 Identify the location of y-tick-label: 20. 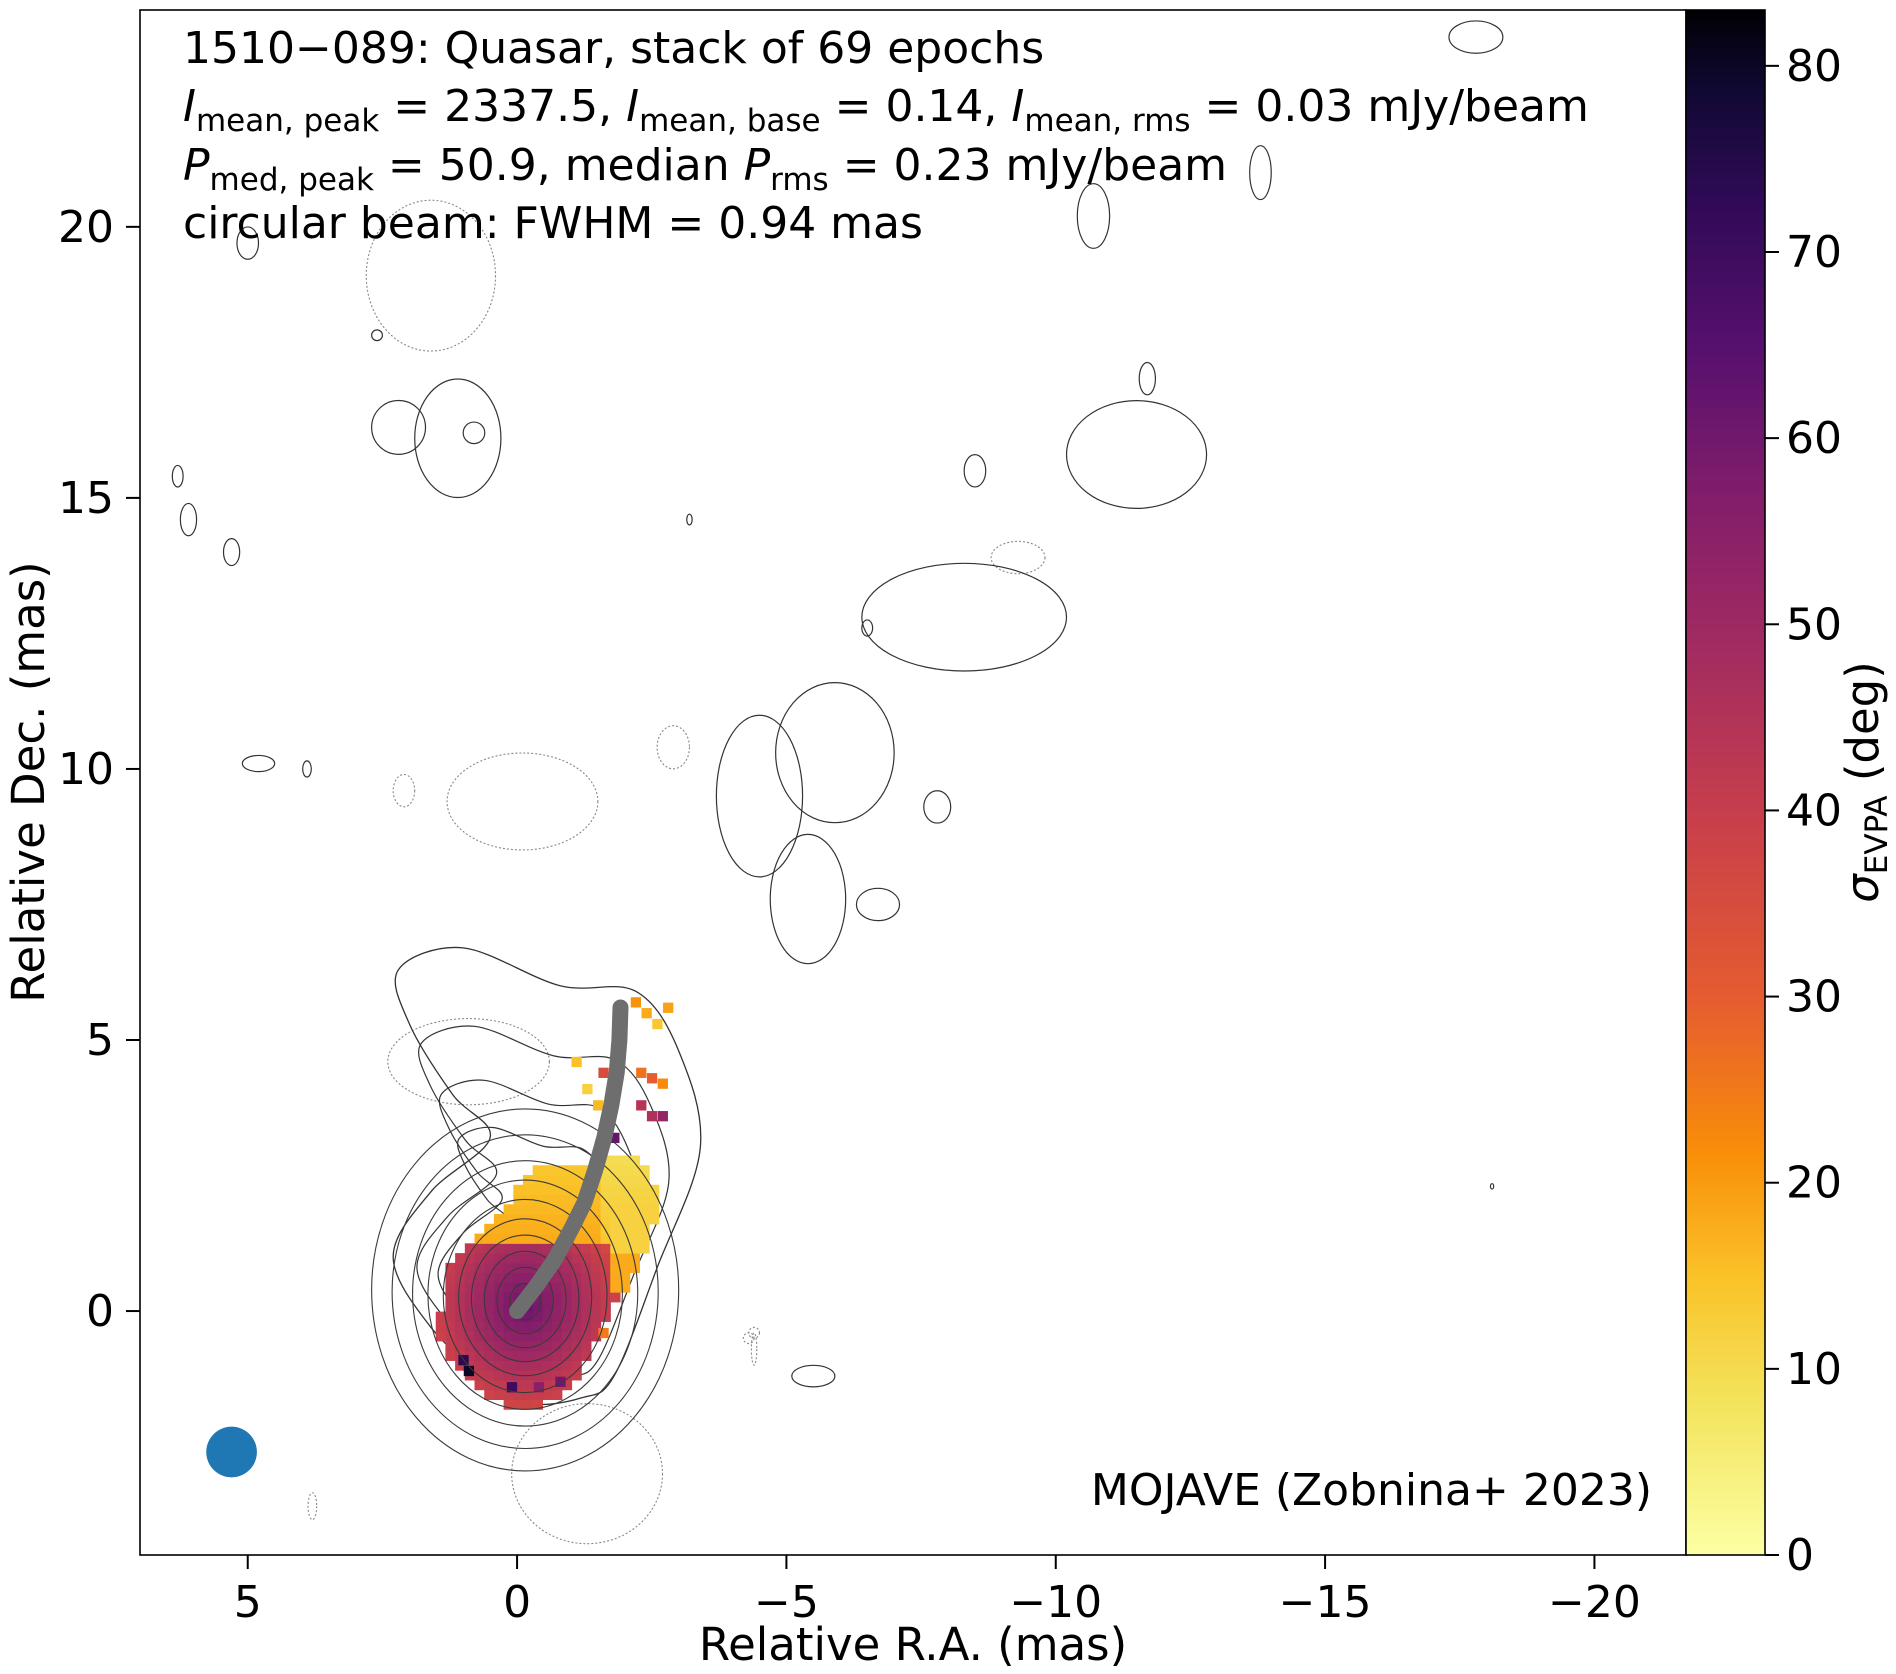
(86, 227).